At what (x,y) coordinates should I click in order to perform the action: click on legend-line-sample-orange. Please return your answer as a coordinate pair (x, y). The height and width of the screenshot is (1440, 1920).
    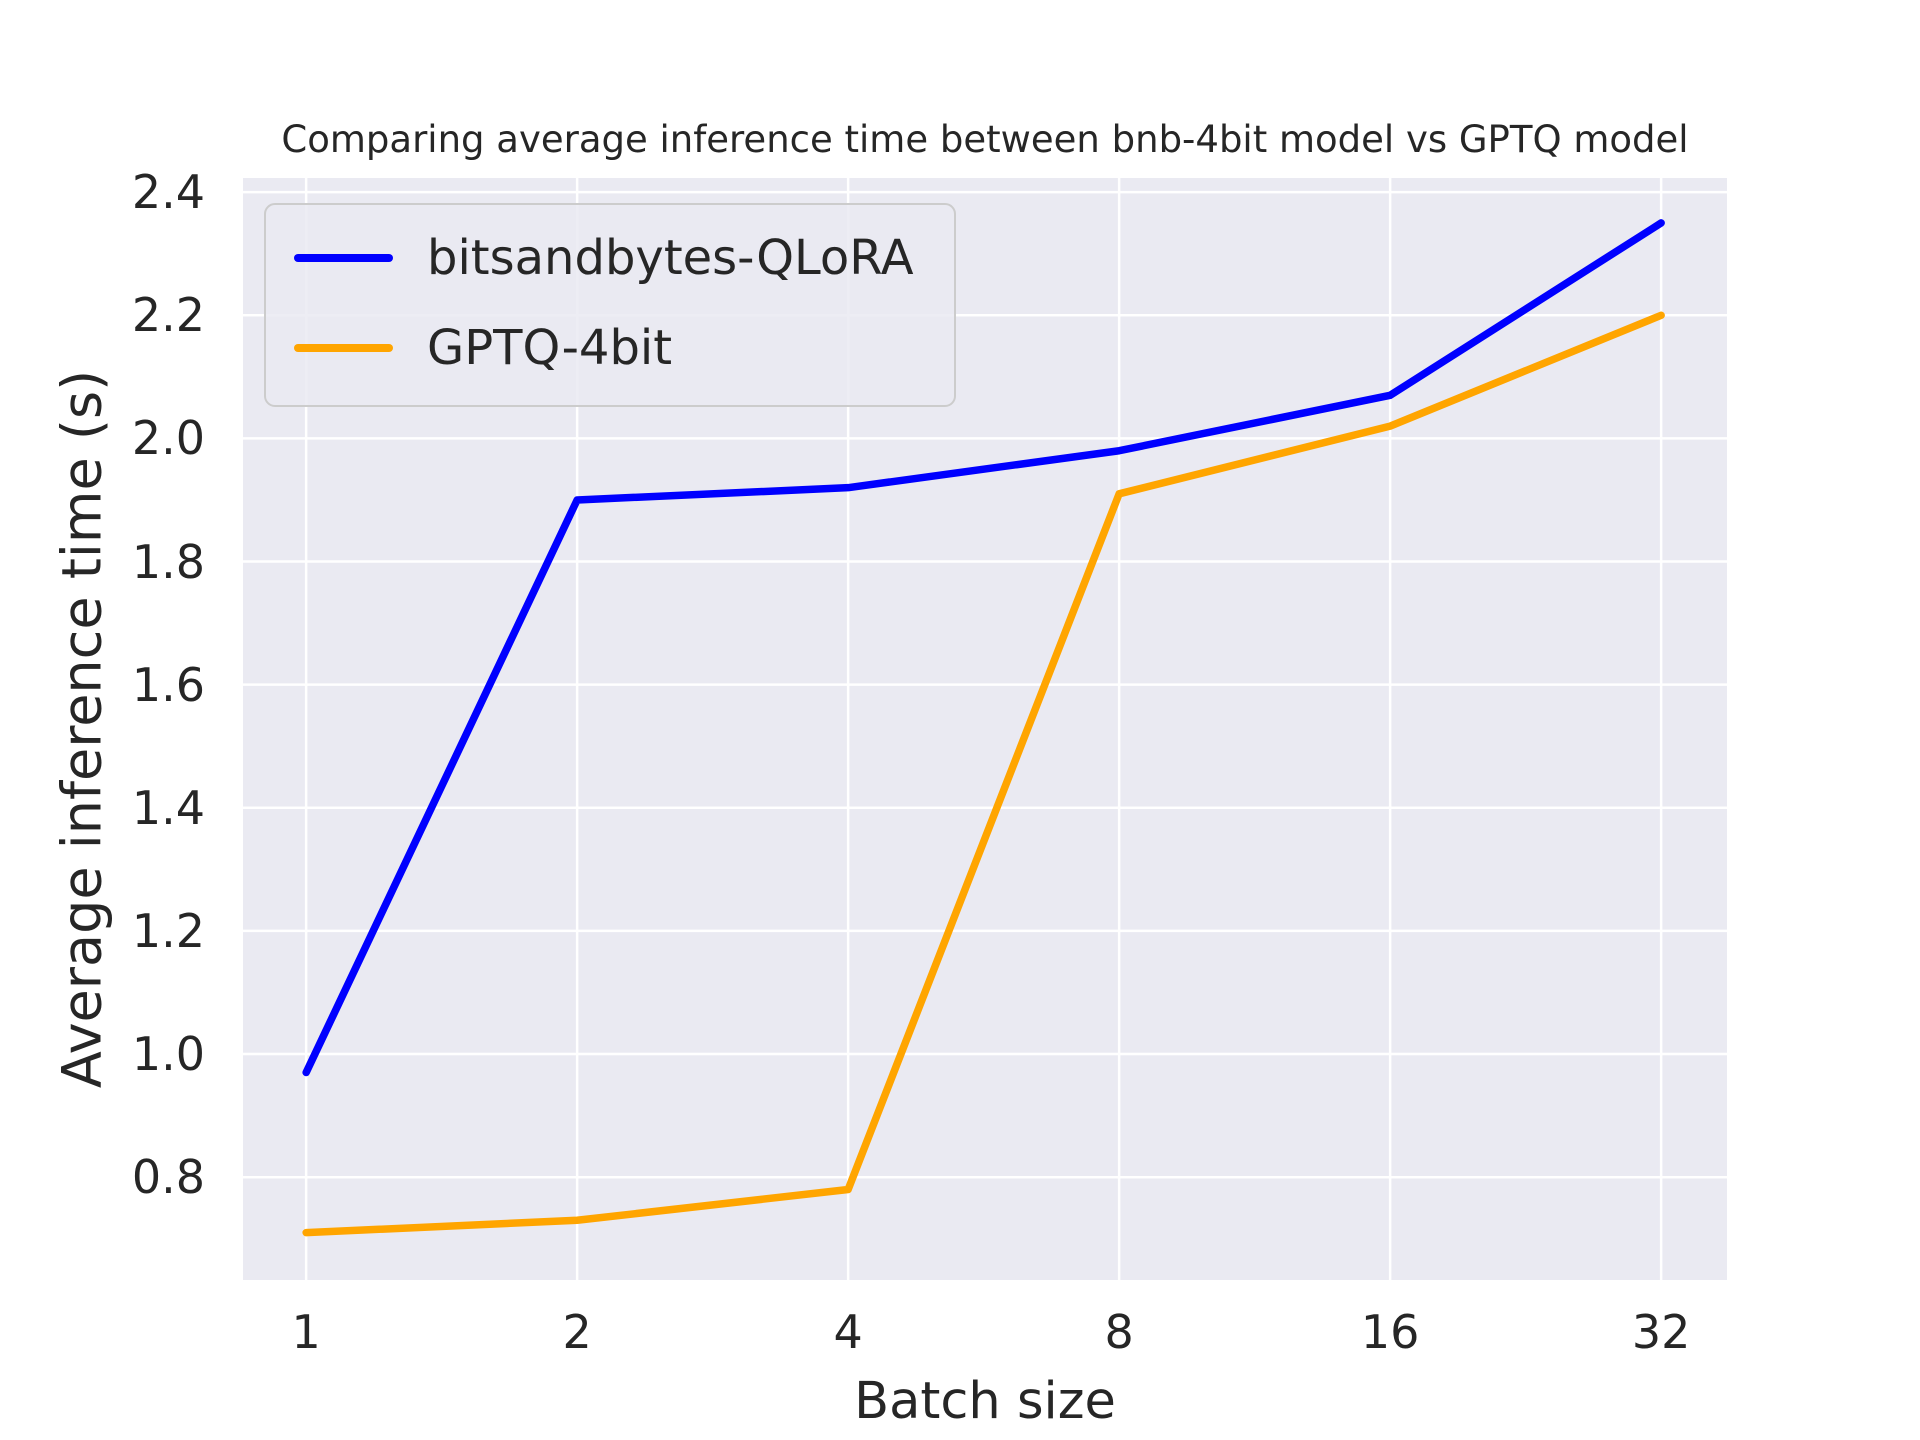
    Looking at the image, I should click on (343, 348).